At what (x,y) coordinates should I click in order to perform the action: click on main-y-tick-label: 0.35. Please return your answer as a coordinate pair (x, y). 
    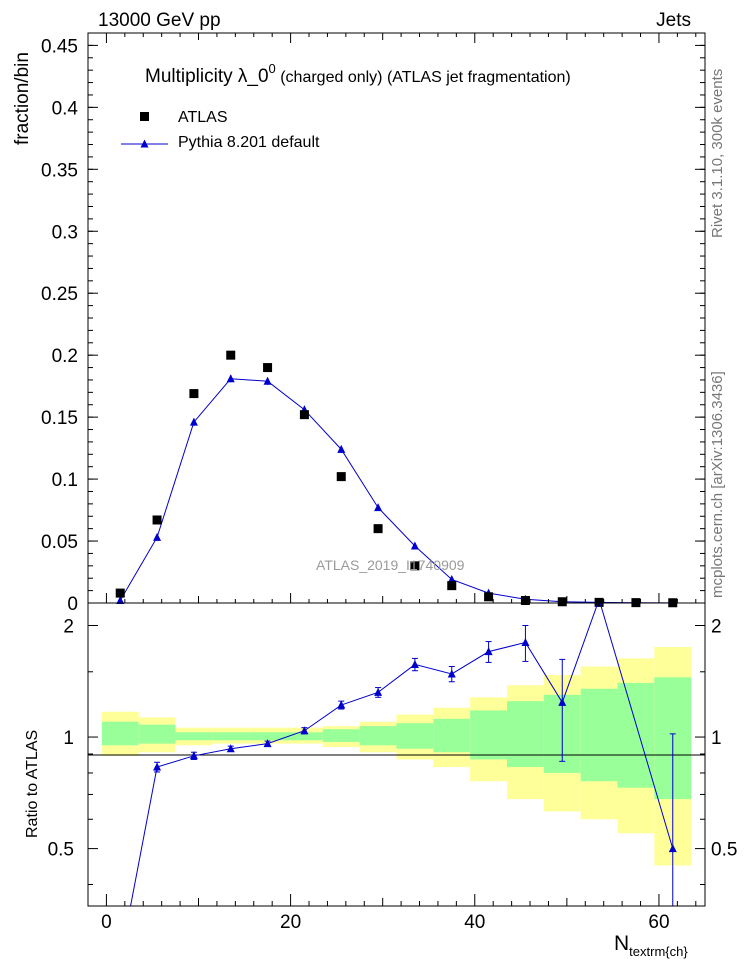
    Looking at the image, I should click on (59, 170).